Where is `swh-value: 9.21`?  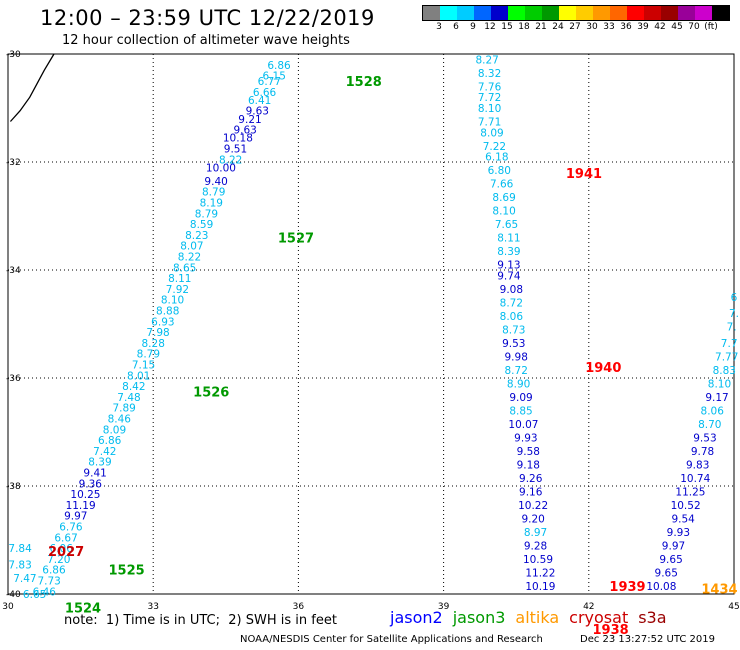 swh-value: 9.21 is located at coordinates (249, 120).